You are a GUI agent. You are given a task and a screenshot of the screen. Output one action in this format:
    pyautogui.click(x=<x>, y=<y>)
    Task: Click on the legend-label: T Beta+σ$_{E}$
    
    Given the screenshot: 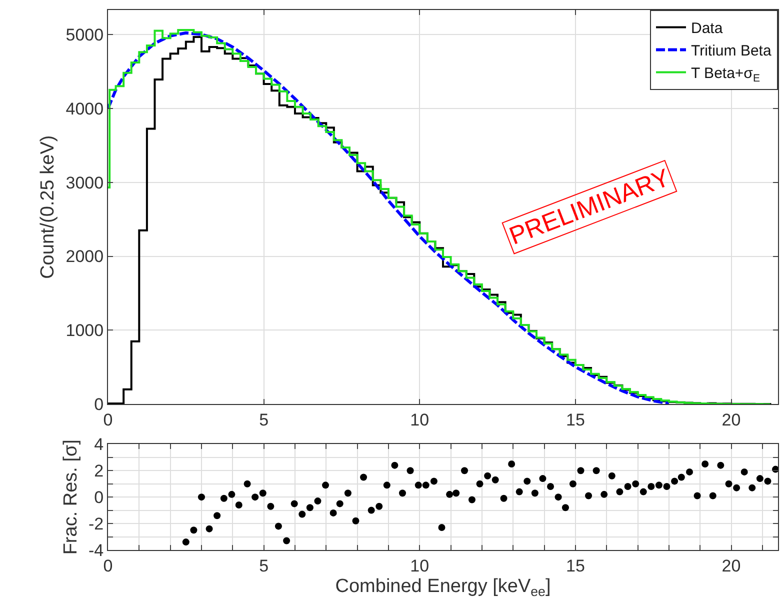 What is the action you would take?
    pyautogui.click(x=725, y=74)
    